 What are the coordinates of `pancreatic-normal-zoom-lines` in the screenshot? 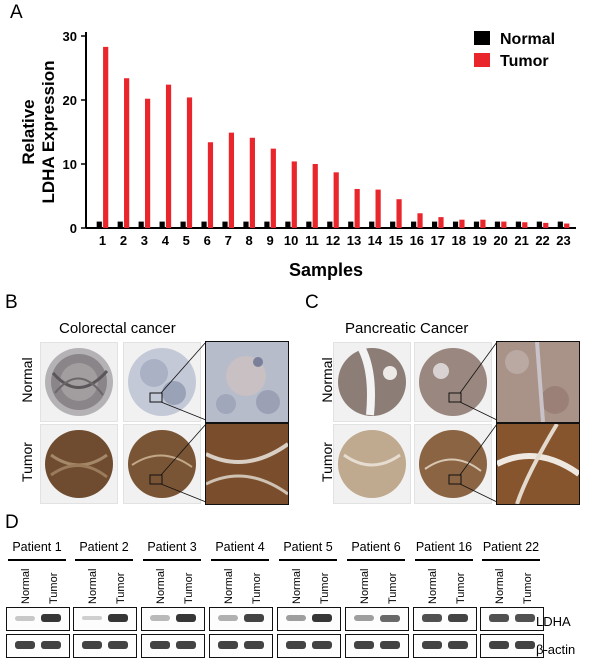 It's located at (478, 381).